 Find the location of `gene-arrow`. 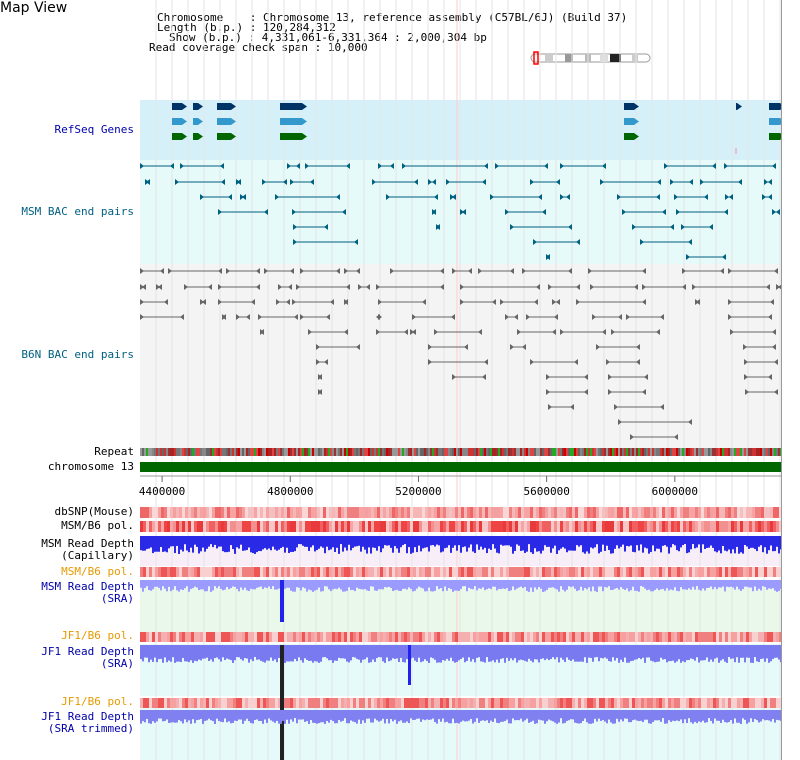

gene-arrow is located at coordinates (739, 106).